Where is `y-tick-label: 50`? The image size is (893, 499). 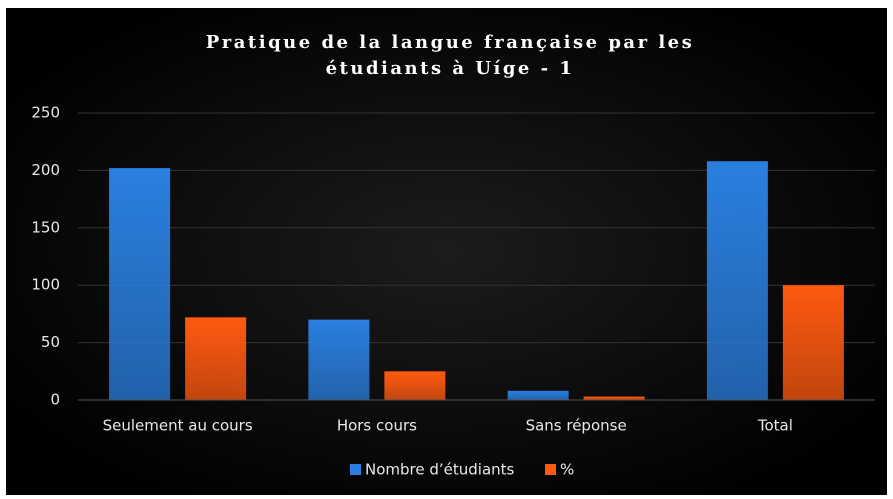 y-tick-label: 50 is located at coordinates (50, 342).